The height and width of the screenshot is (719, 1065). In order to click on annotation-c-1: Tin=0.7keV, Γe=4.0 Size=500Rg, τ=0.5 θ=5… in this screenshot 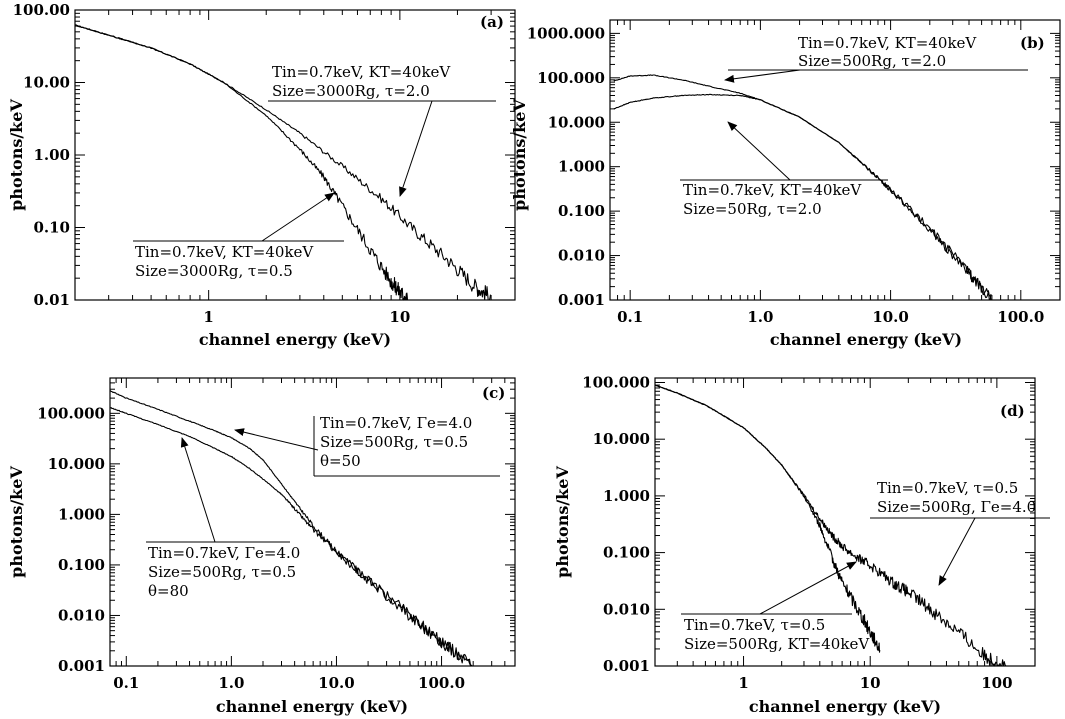, I will do `click(367, 445)`.